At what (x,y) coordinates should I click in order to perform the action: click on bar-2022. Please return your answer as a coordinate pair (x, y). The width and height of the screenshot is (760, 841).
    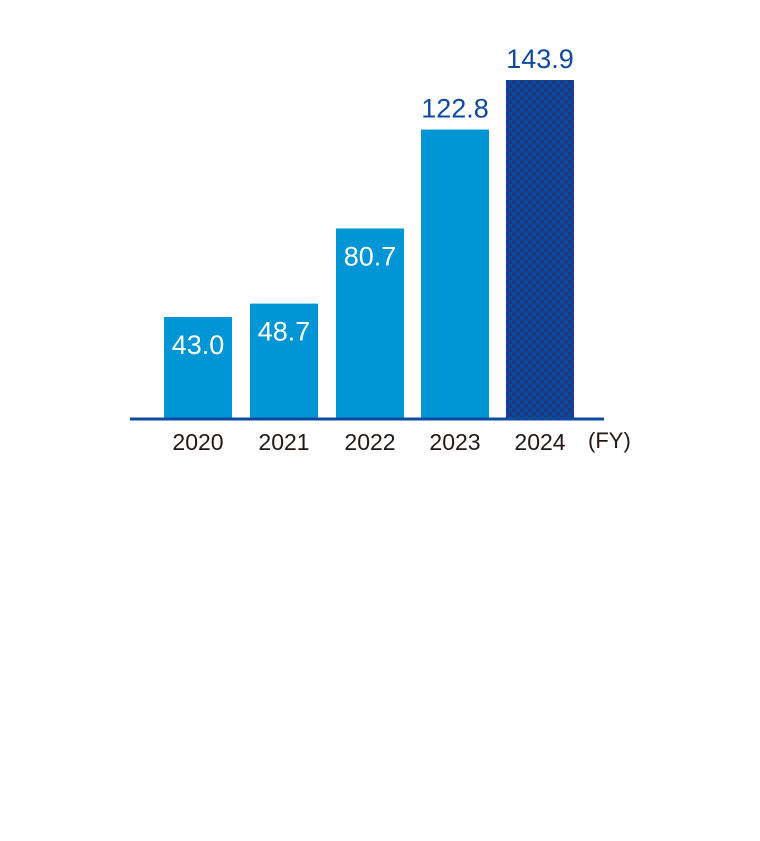
    Looking at the image, I should click on (370, 323).